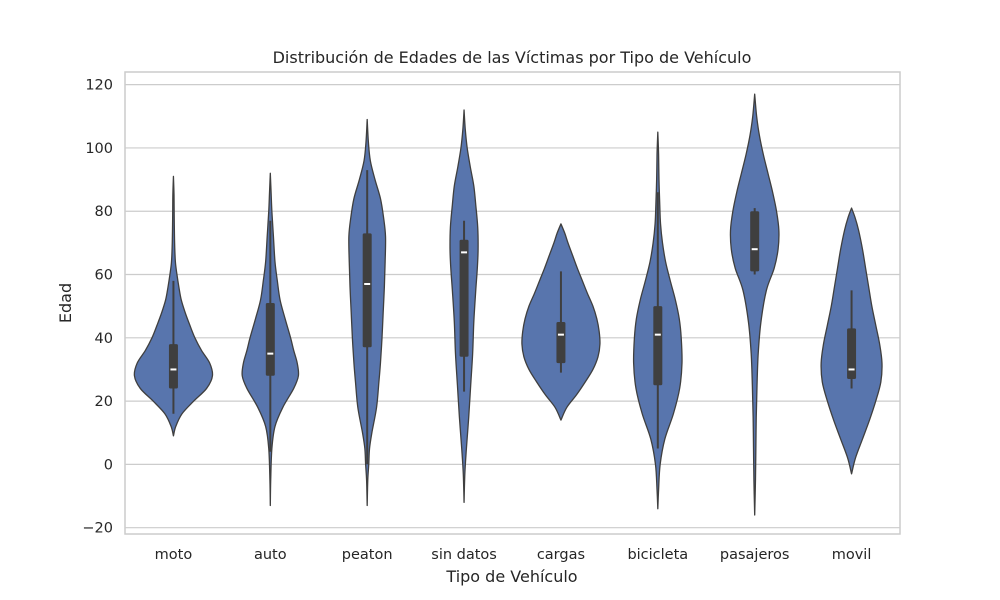  Describe the element at coordinates (97, 529) in the screenshot. I see `y-tick-label: −20` at that location.